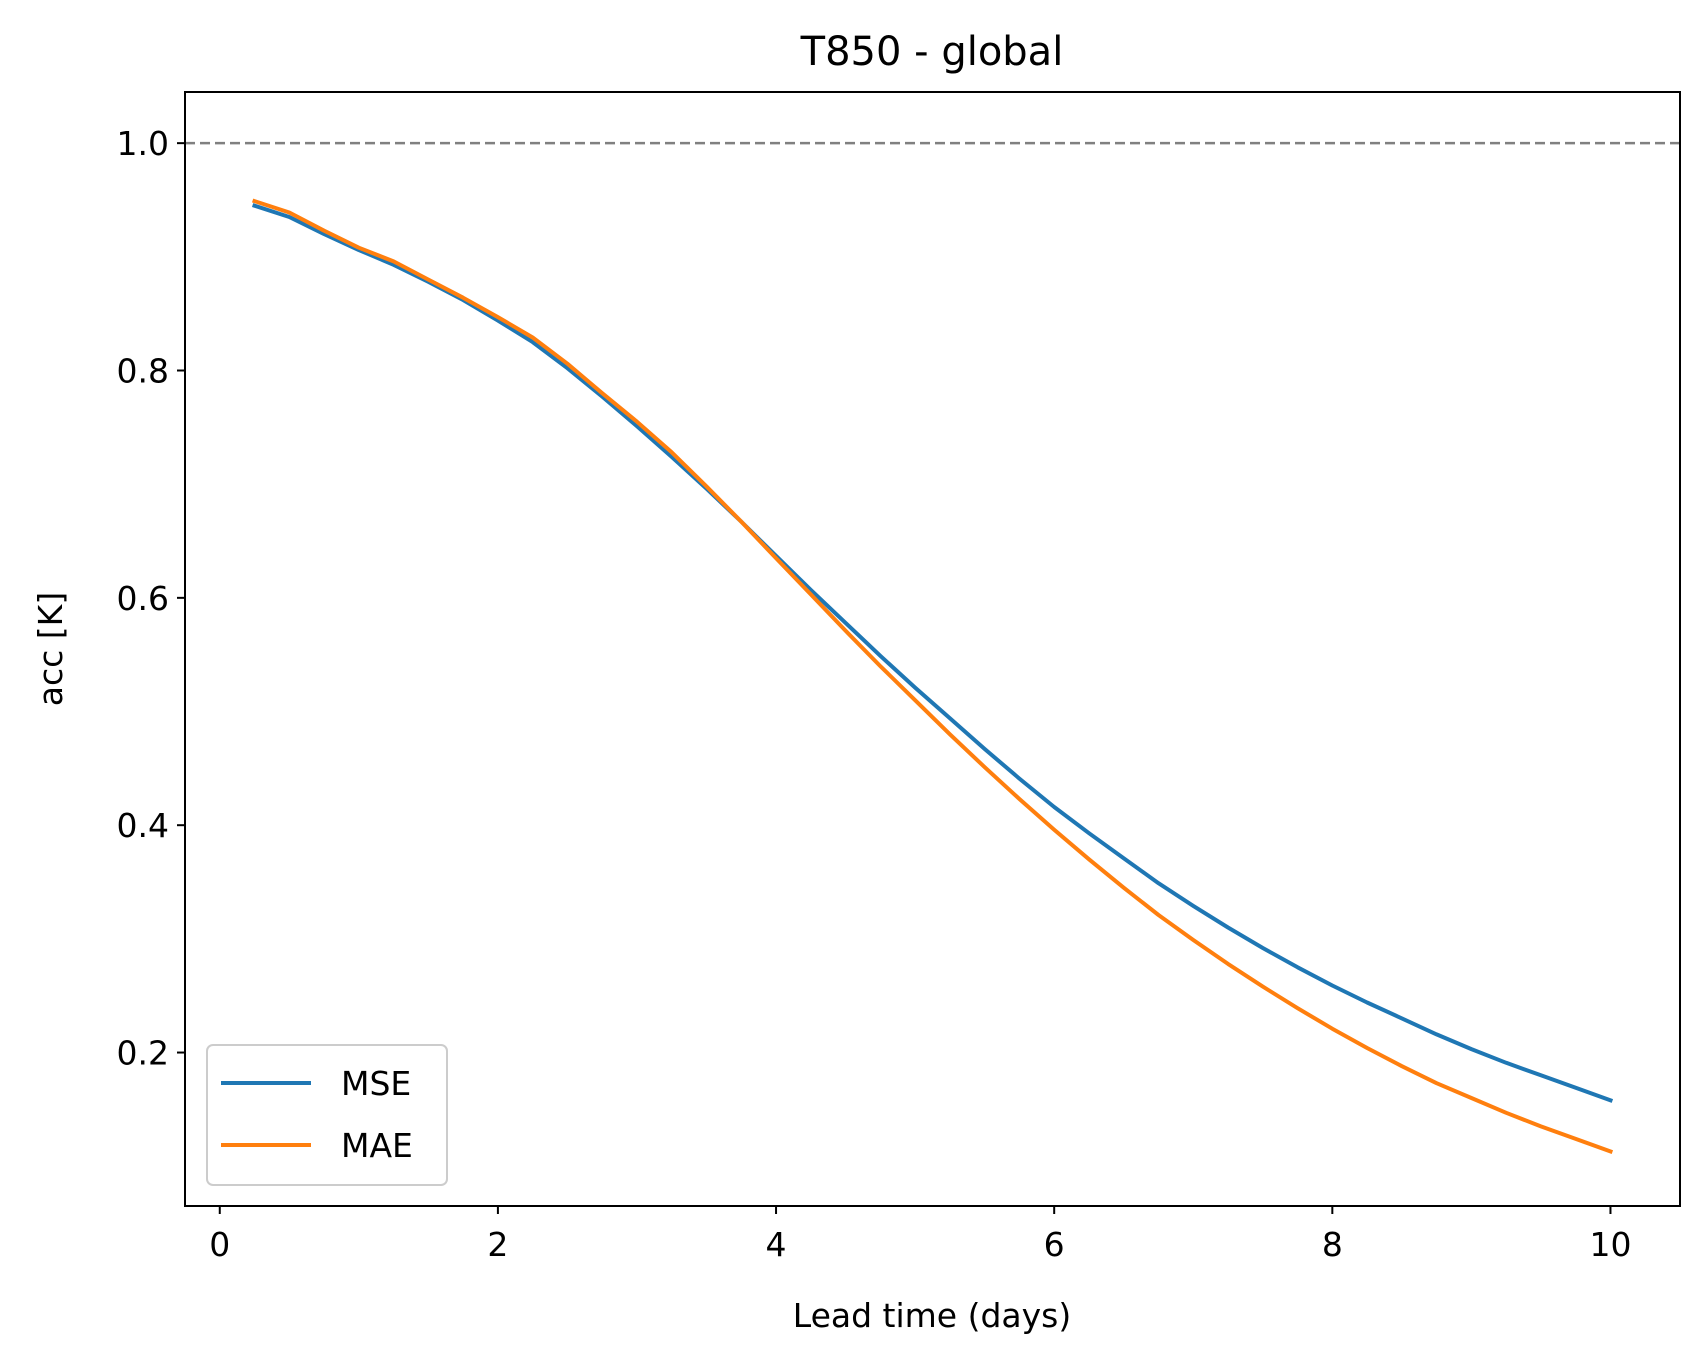 This screenshot has width=1702, height=1361. Describe the element at coordinates (1332, 1244) in the screenshot. I see `x-tick-label: 8` at that location.